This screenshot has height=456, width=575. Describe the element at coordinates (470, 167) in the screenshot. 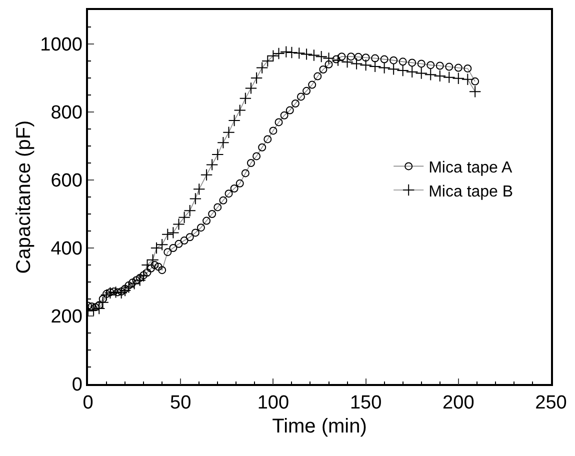

I see `legend-label: Mica tape A` at that location.